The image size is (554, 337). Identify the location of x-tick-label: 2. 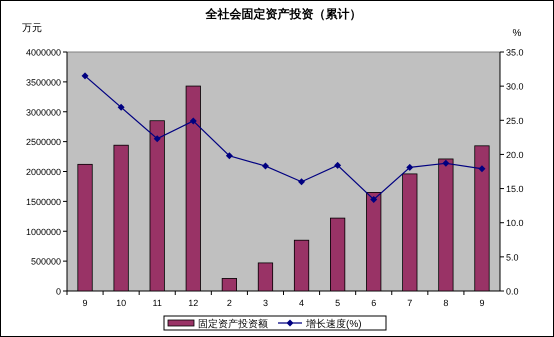
(229, 303).